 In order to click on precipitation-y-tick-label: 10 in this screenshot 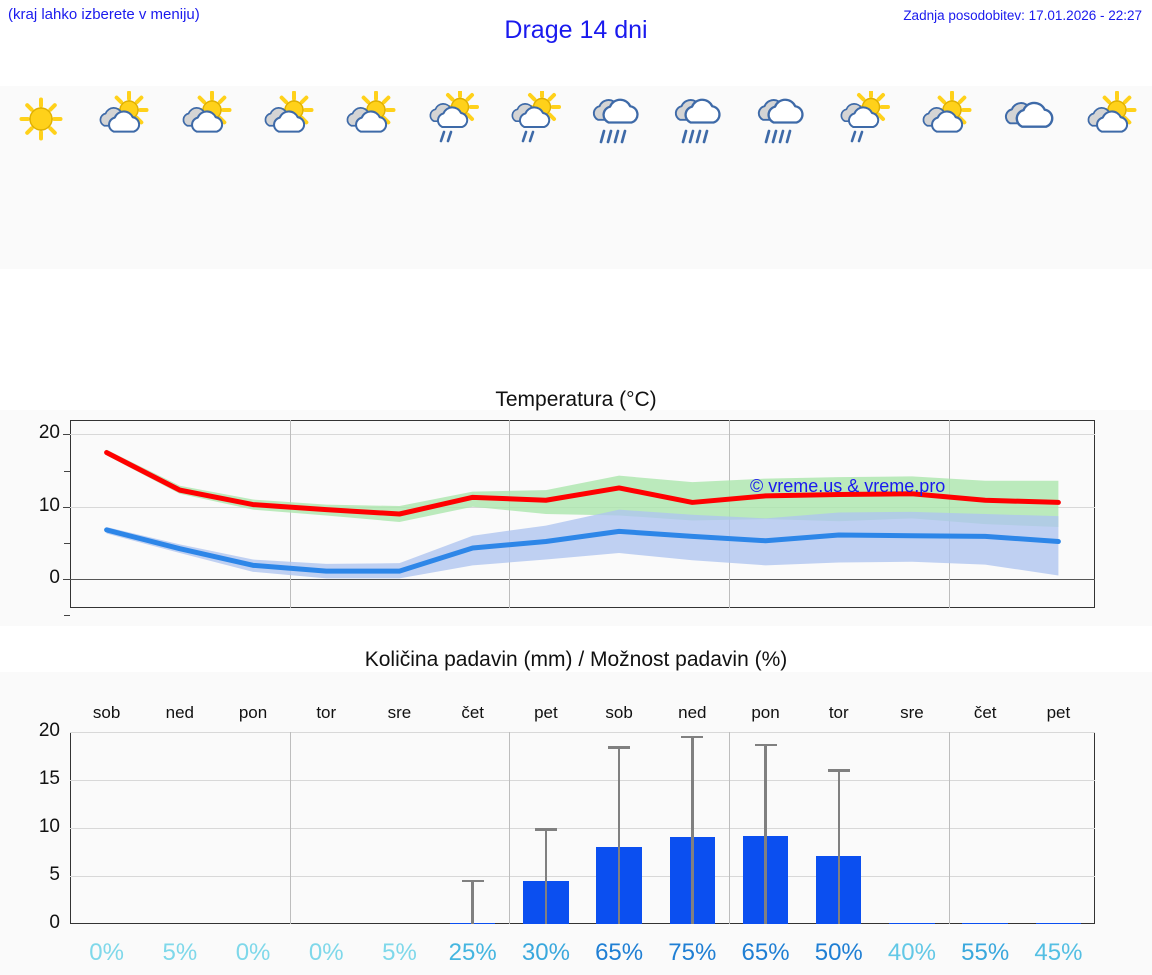, I will do `click(49, 826)`.